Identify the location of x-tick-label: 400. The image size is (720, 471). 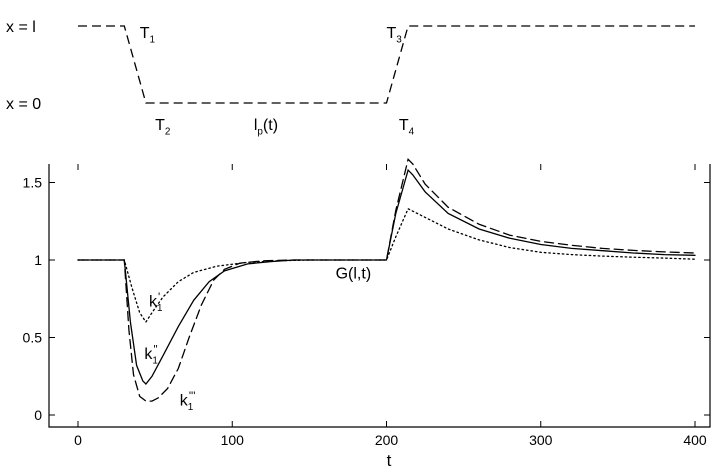
(695, 440).